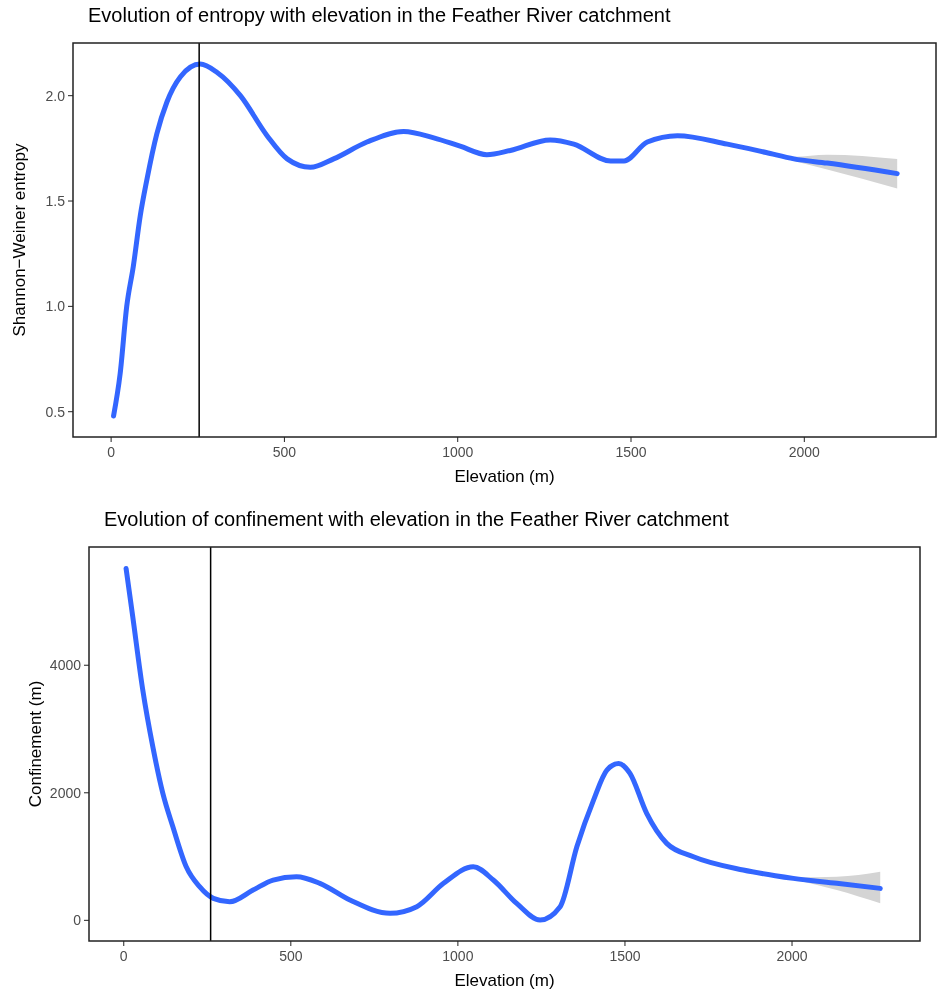 This screenshot has height=1001, width=939. I want to click on y-tick-label: 1.5, so click(55, 201).